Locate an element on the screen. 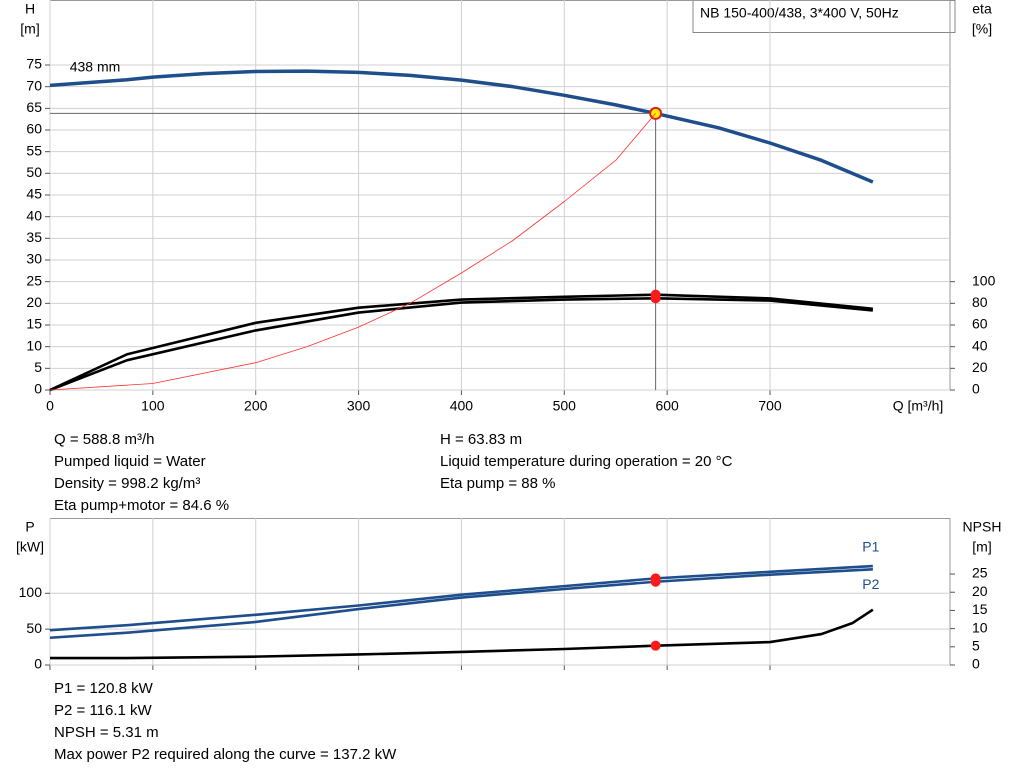  x-tick-label: 600 is located at coordinates (667, 406).